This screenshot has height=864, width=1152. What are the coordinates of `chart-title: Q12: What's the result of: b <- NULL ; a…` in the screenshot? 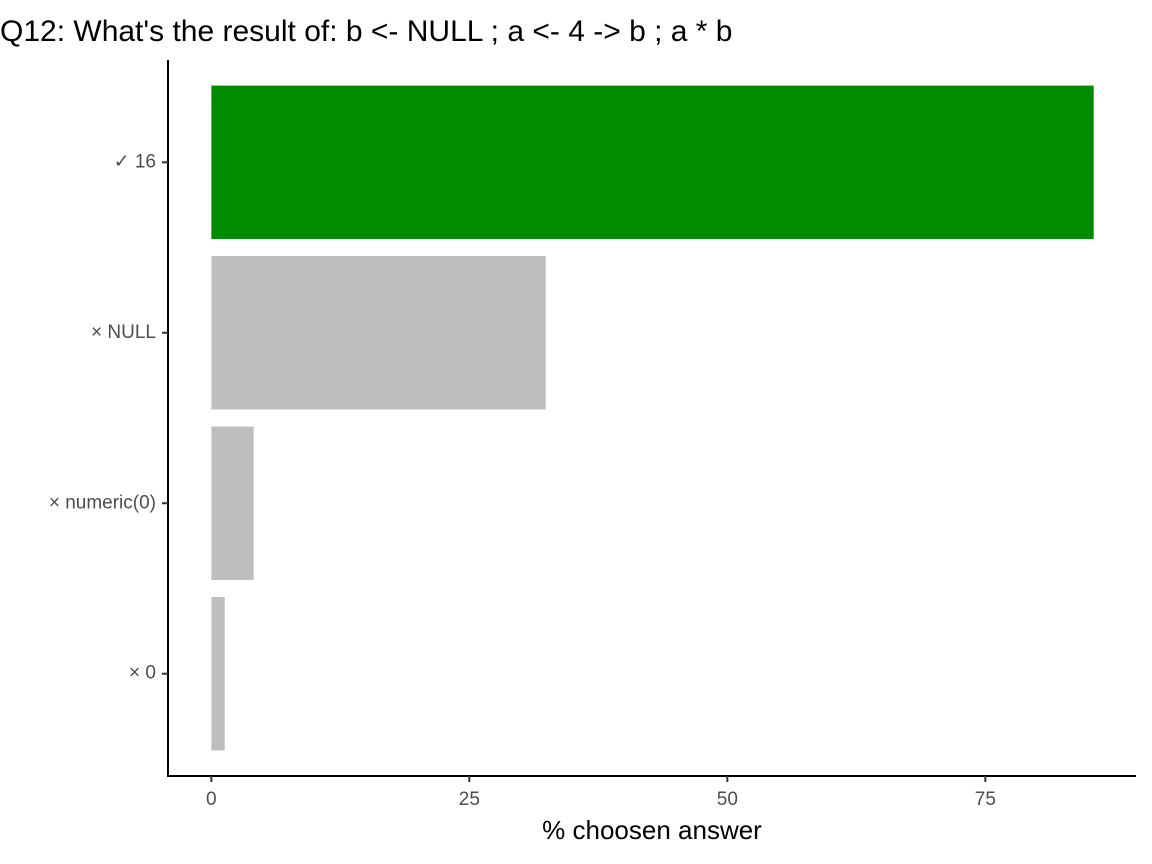 It's located at (366, 31).